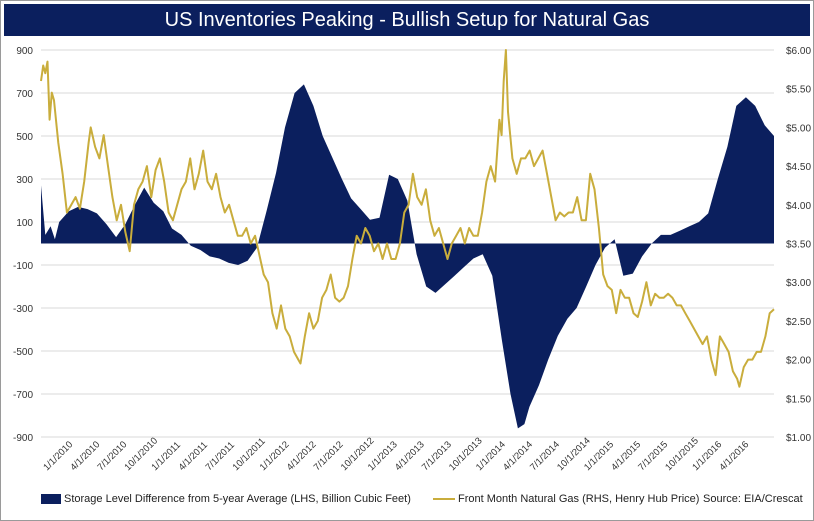 This screenshot has width=814, height=521. What do you see at coordinates (24, 223) in the screenshot?
I see `y-left-tick-label: 100` at bounding box center [24, 223].